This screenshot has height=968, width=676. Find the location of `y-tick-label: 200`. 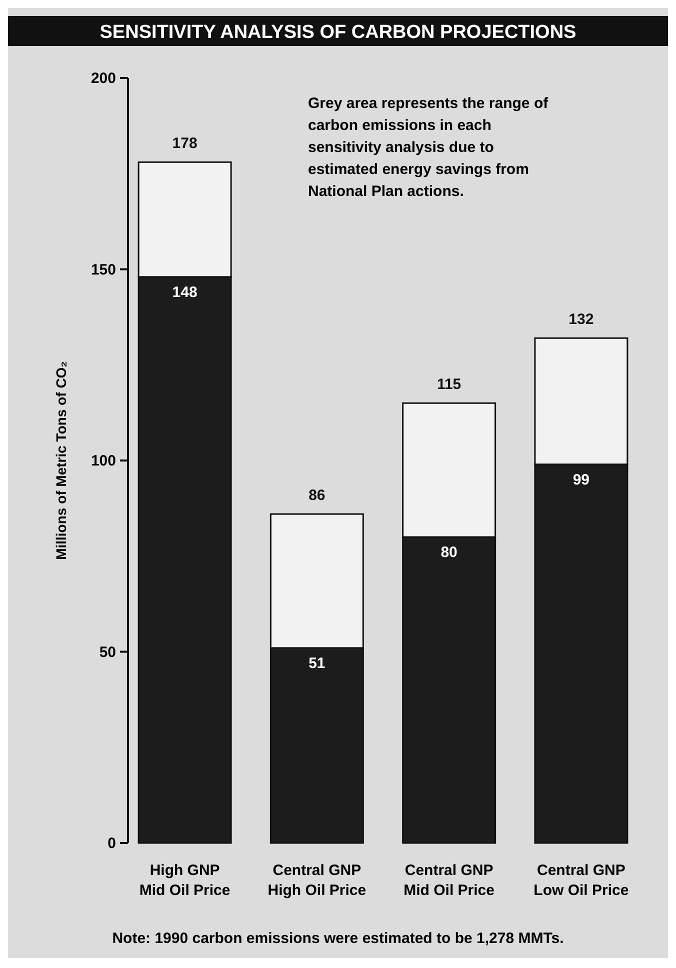

y-tick-label: 200 is located at coordinates (103, 78).